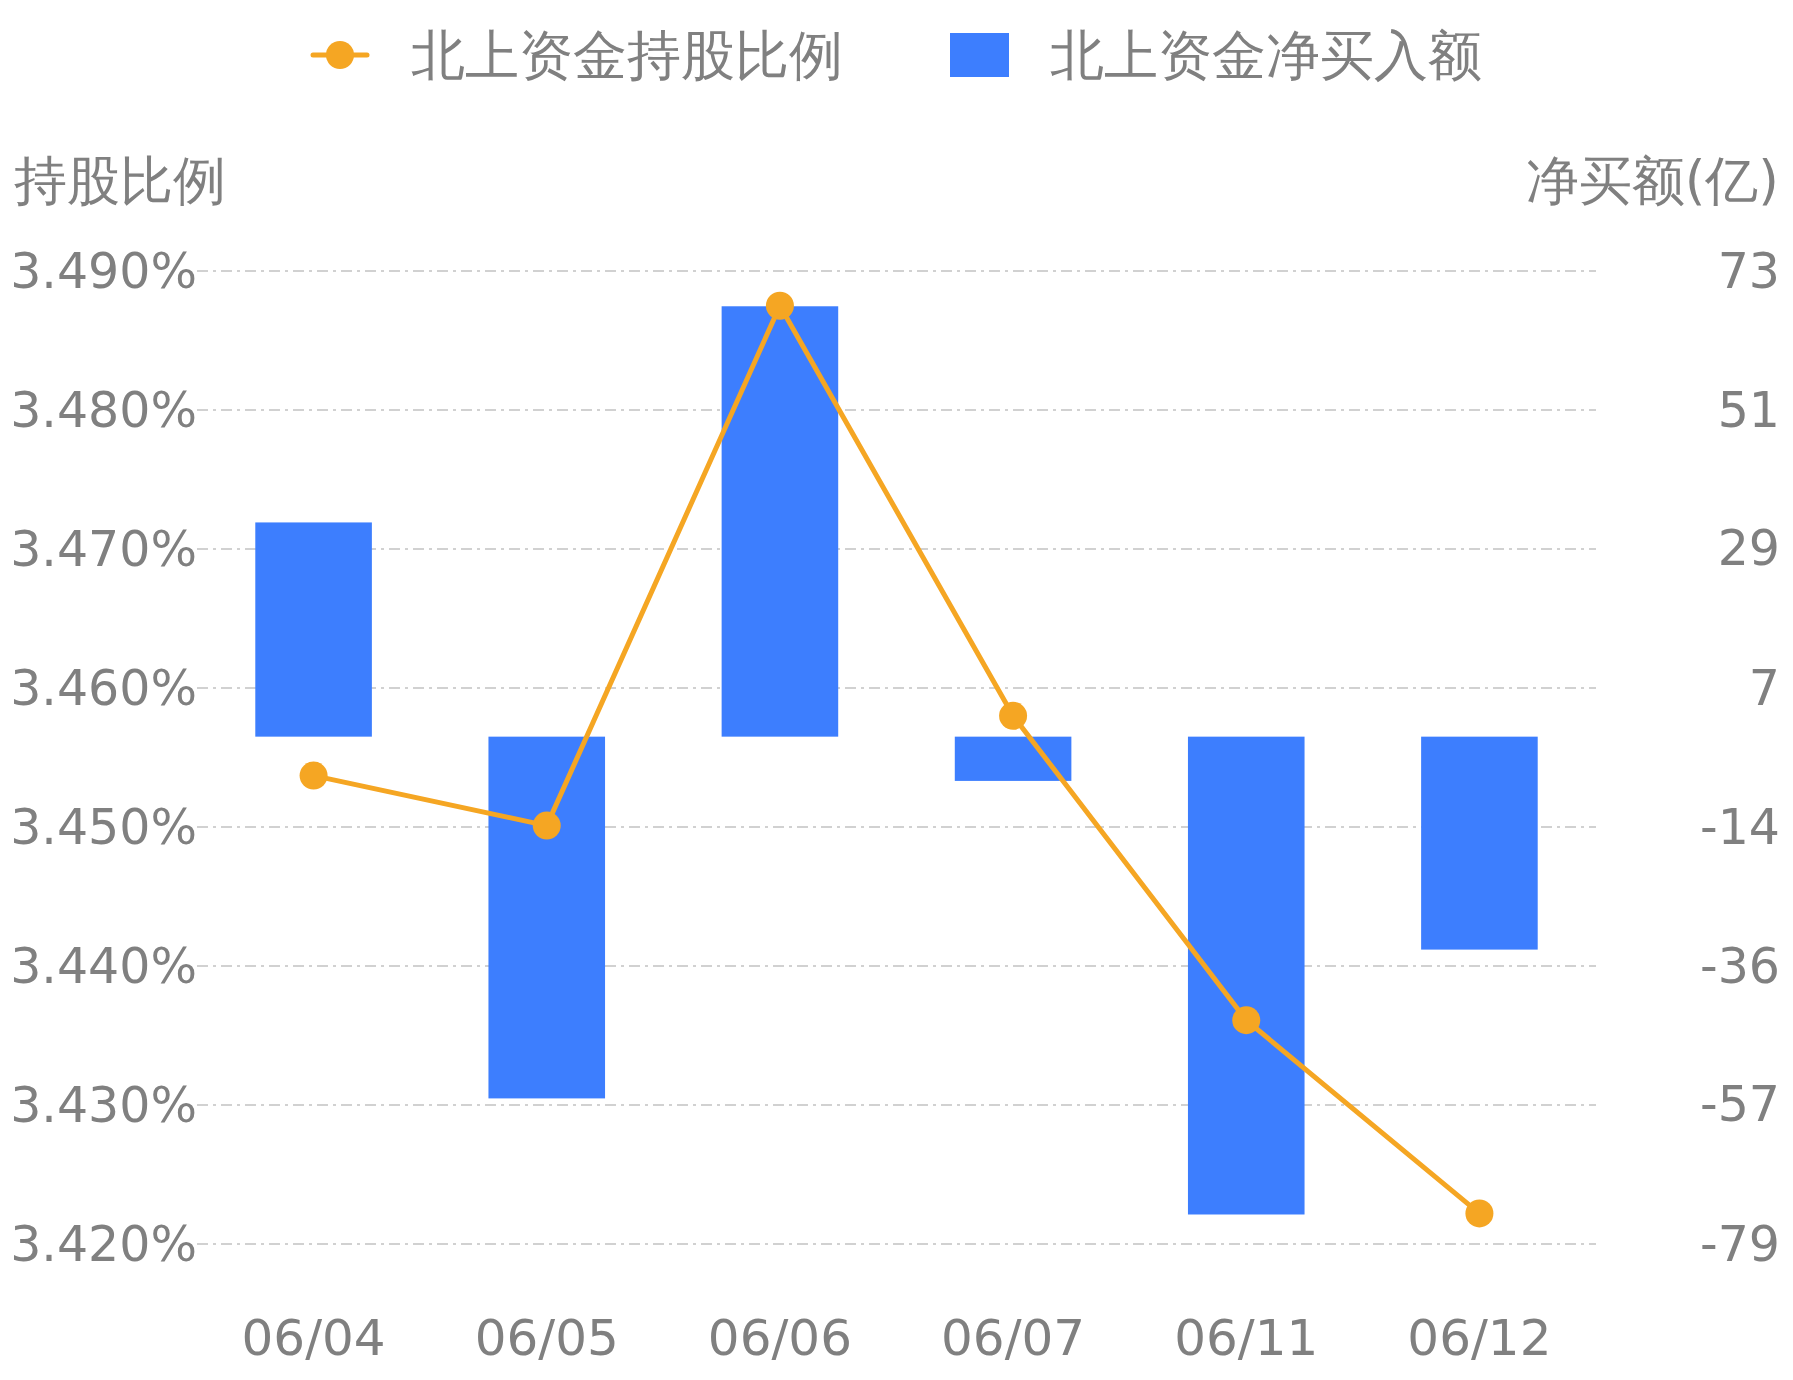 The width and height of the screenshot is (1793, 1380). What do you see at coordinates (103, 1244) in the screenshot?
I see `y-tick: 3.420%` at bounding box center [103, 1244].